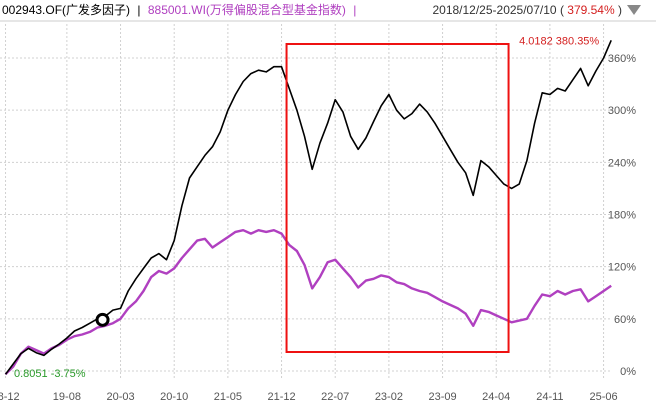  I want to click on period-return: 379.54%, so click(591, 10).